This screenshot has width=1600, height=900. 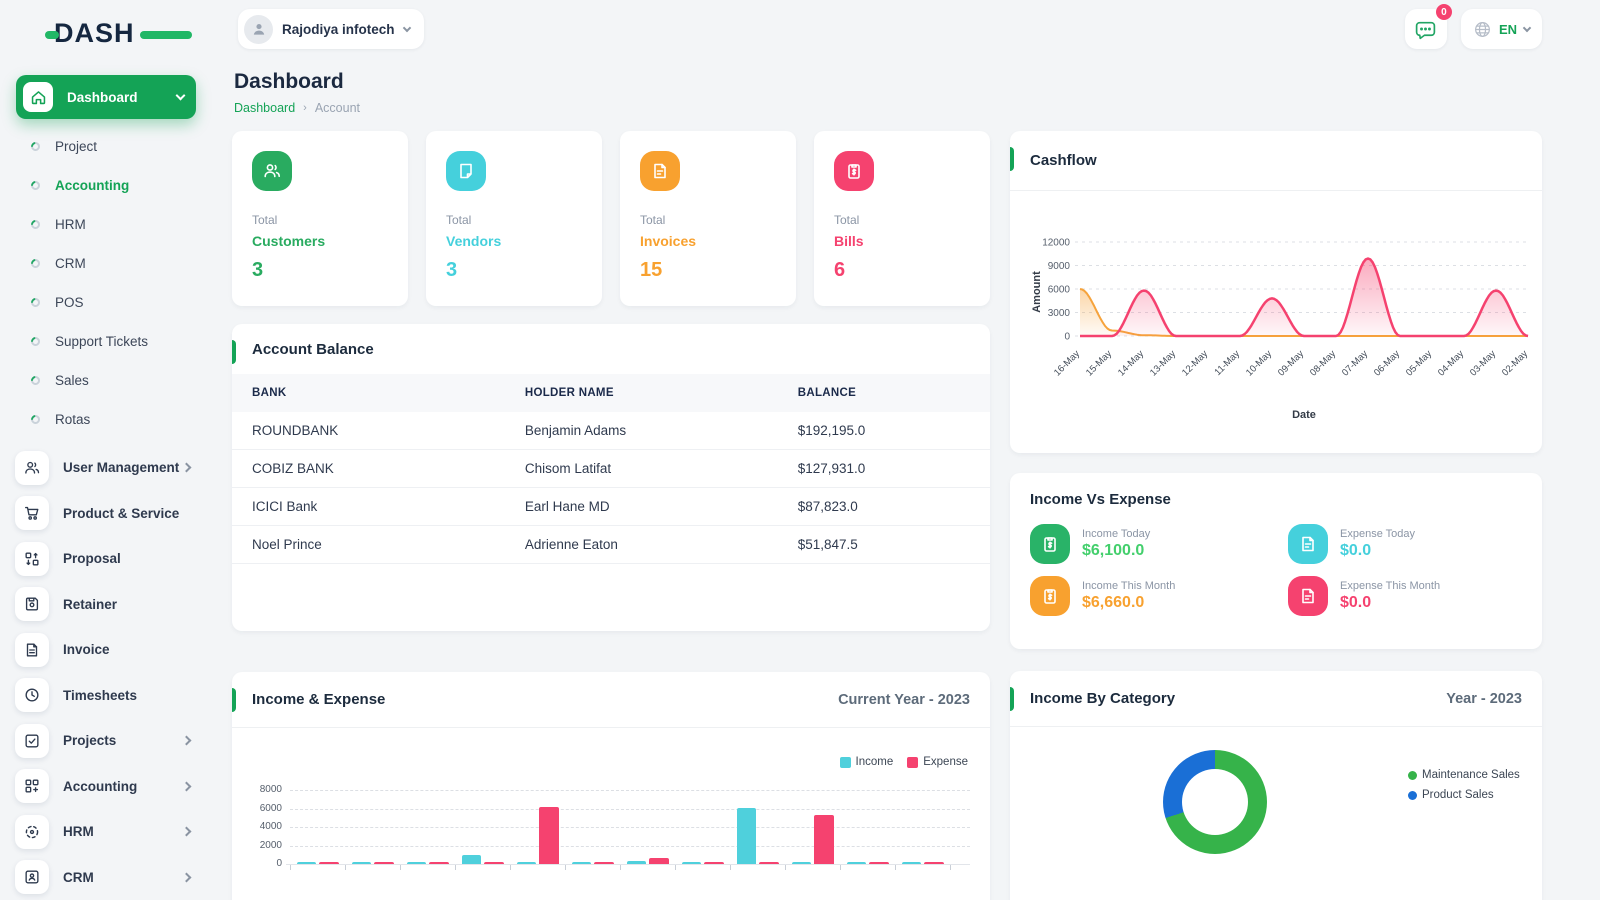 I want to click on y-tick-label: 6000, so click(x=1059, y=290).